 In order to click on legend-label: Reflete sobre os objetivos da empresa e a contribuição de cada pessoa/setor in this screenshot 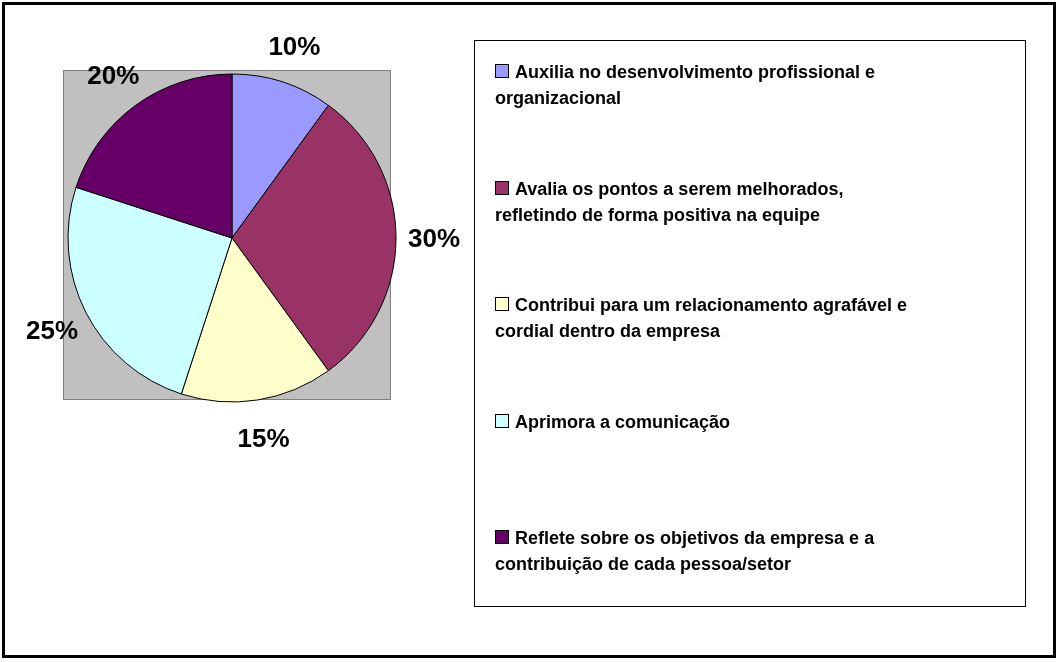, I will do `click(685, 551)`.